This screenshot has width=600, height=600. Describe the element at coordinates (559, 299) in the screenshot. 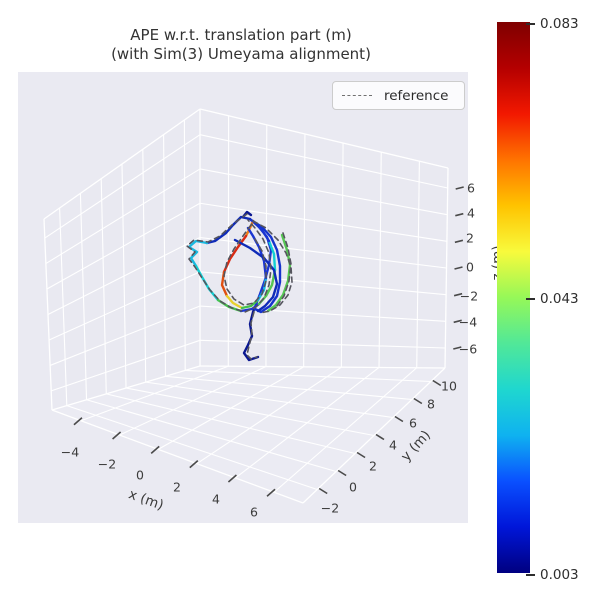

I see `colorbar-tick-label: 0.043` at that location.